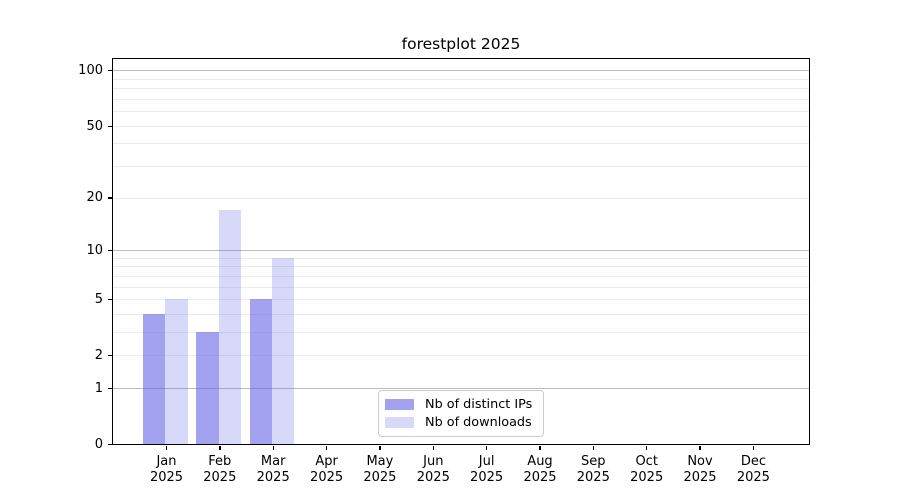 This screenshot has width=900, height=500. I want to click on legend-item-distinct-ips: Nb of distinct IPs, so click(461, 404).